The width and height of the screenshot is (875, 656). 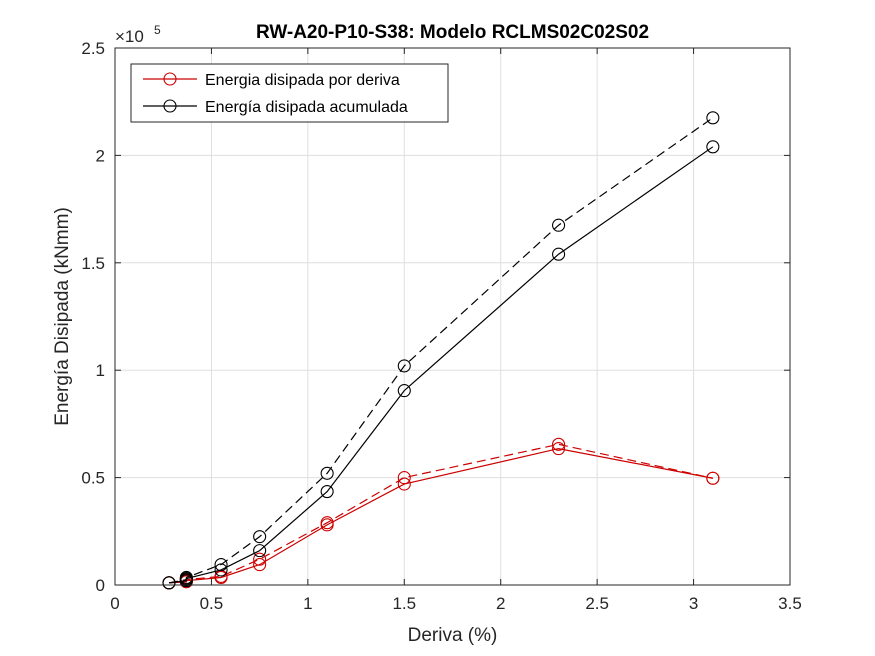 What do you see at coordinates (307, 603) in the screenshot?
I see `x-tick-label: 1` at bounding box center [307, 603].